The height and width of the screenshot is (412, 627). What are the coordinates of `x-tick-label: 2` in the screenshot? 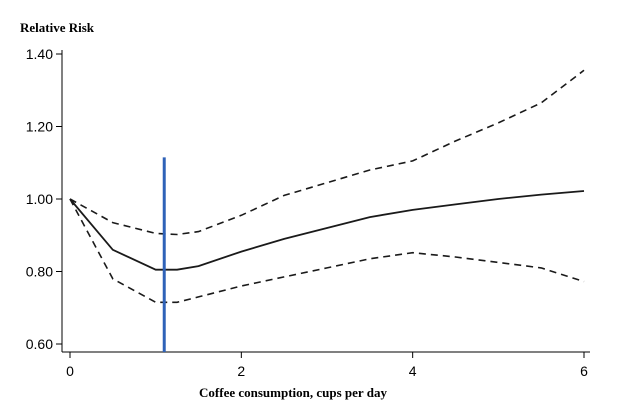 It's located at (241, 371).